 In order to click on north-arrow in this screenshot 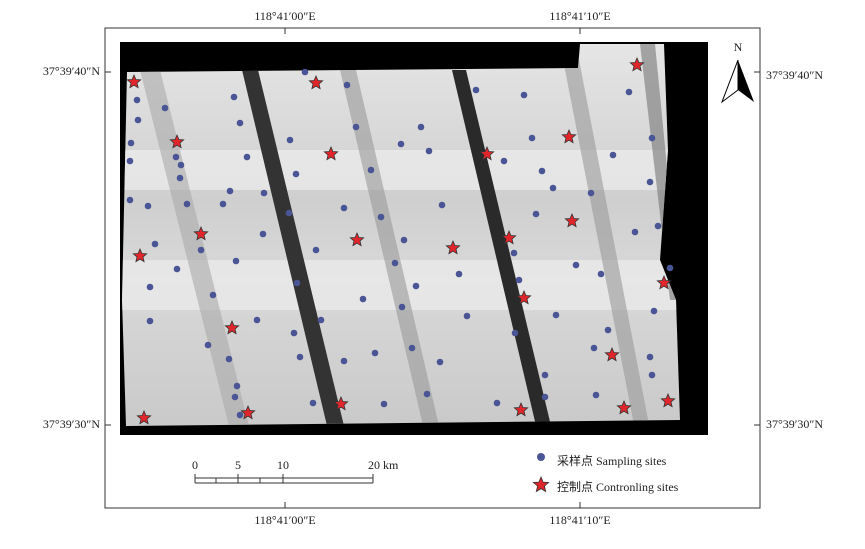, I will do `click(746, 81)`.